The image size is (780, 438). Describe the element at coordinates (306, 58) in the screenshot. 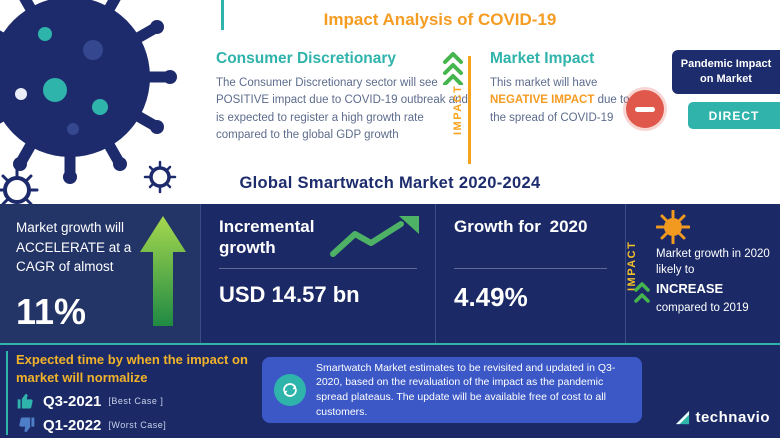

I see `consumer-heading: Consumer Discretionary` at that location.